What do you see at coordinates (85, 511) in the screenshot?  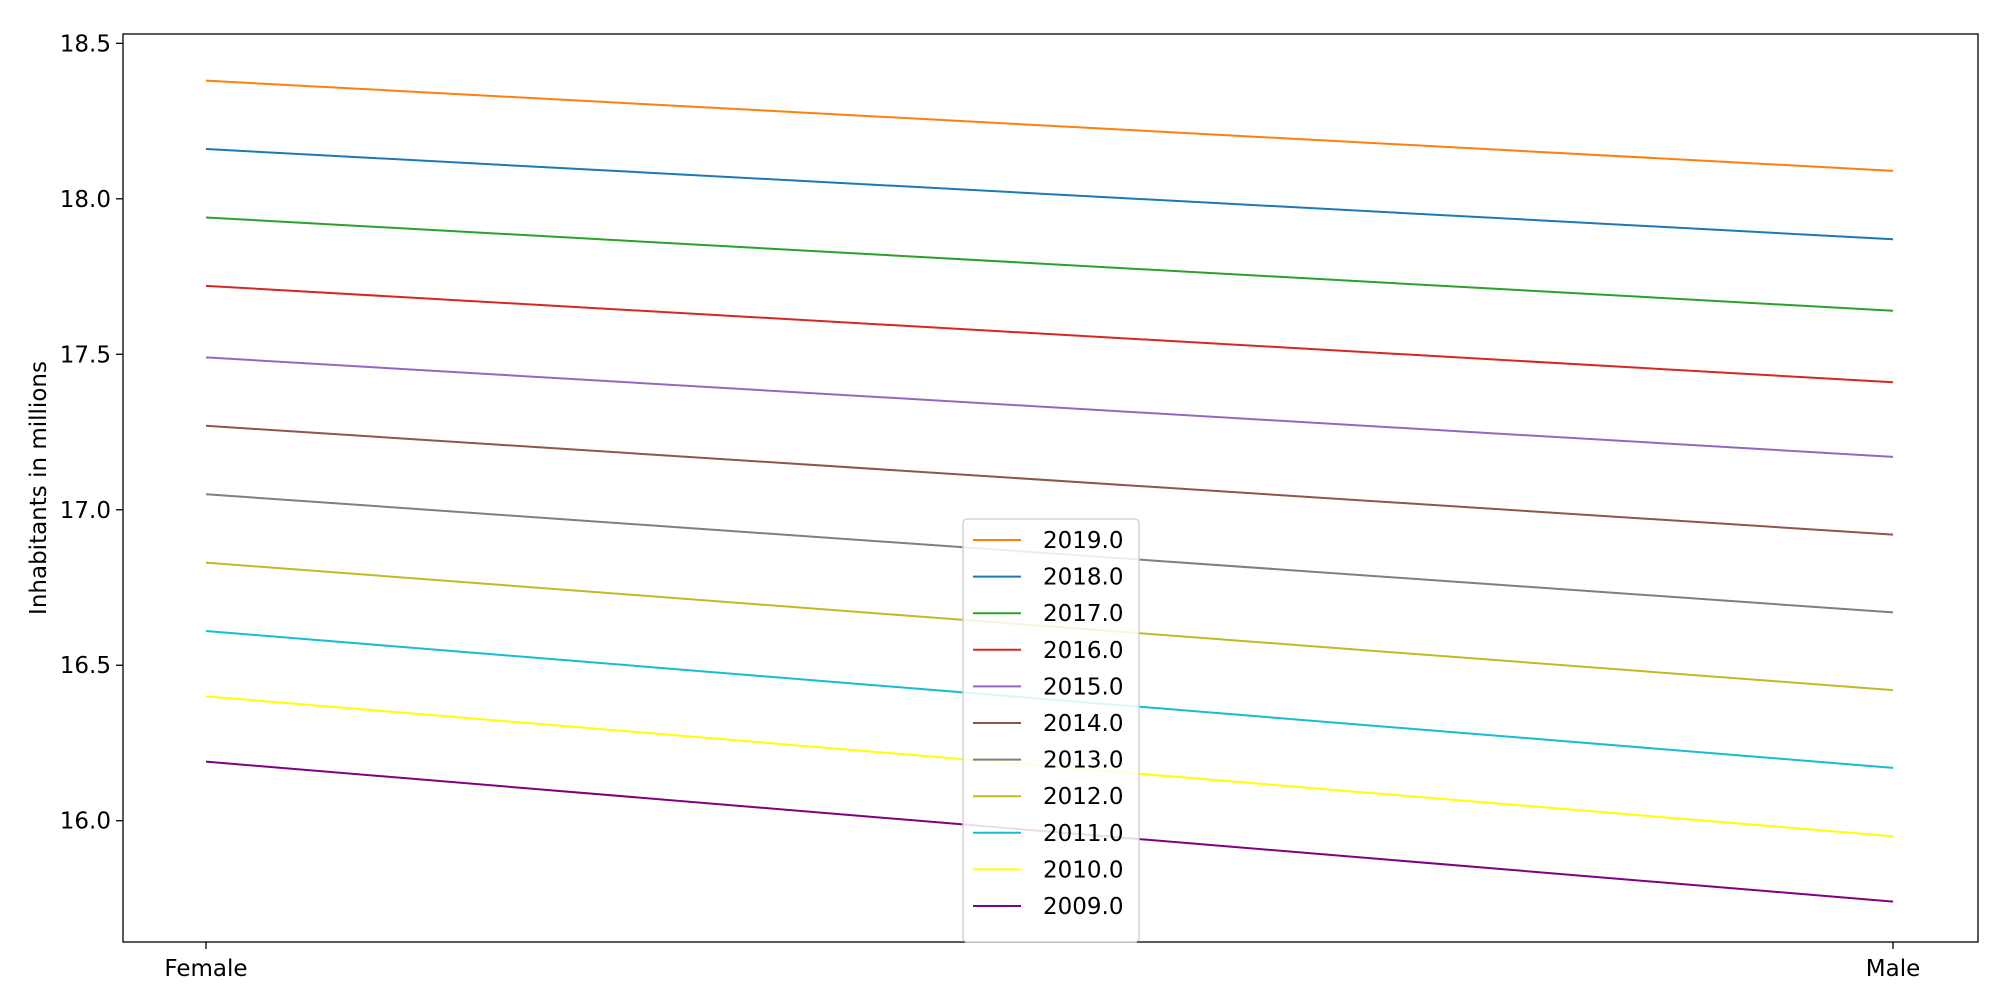 I see `y-tick-label: 17.0` at bounding box center [85, 511].